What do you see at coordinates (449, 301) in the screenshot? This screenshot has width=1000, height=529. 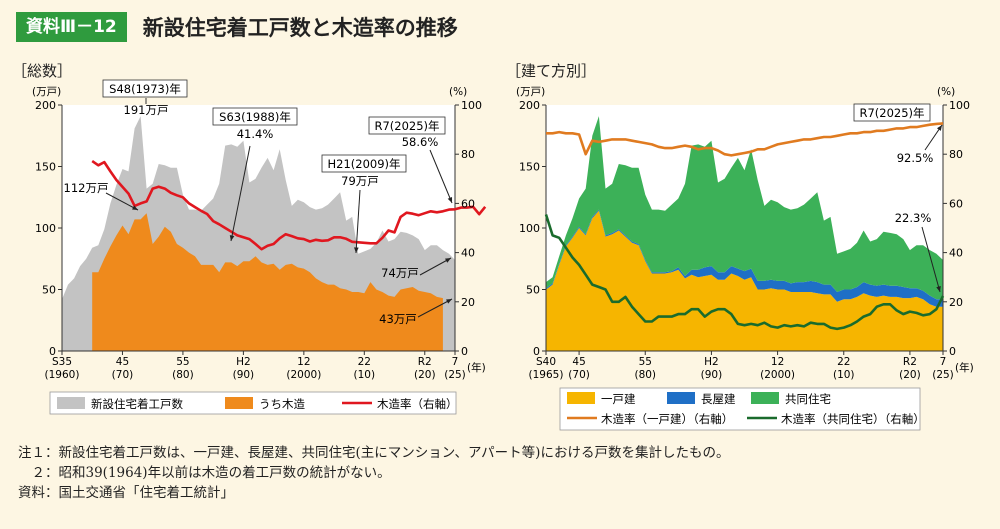 I see `arrow-43-head` at bounding box center [449, 301].